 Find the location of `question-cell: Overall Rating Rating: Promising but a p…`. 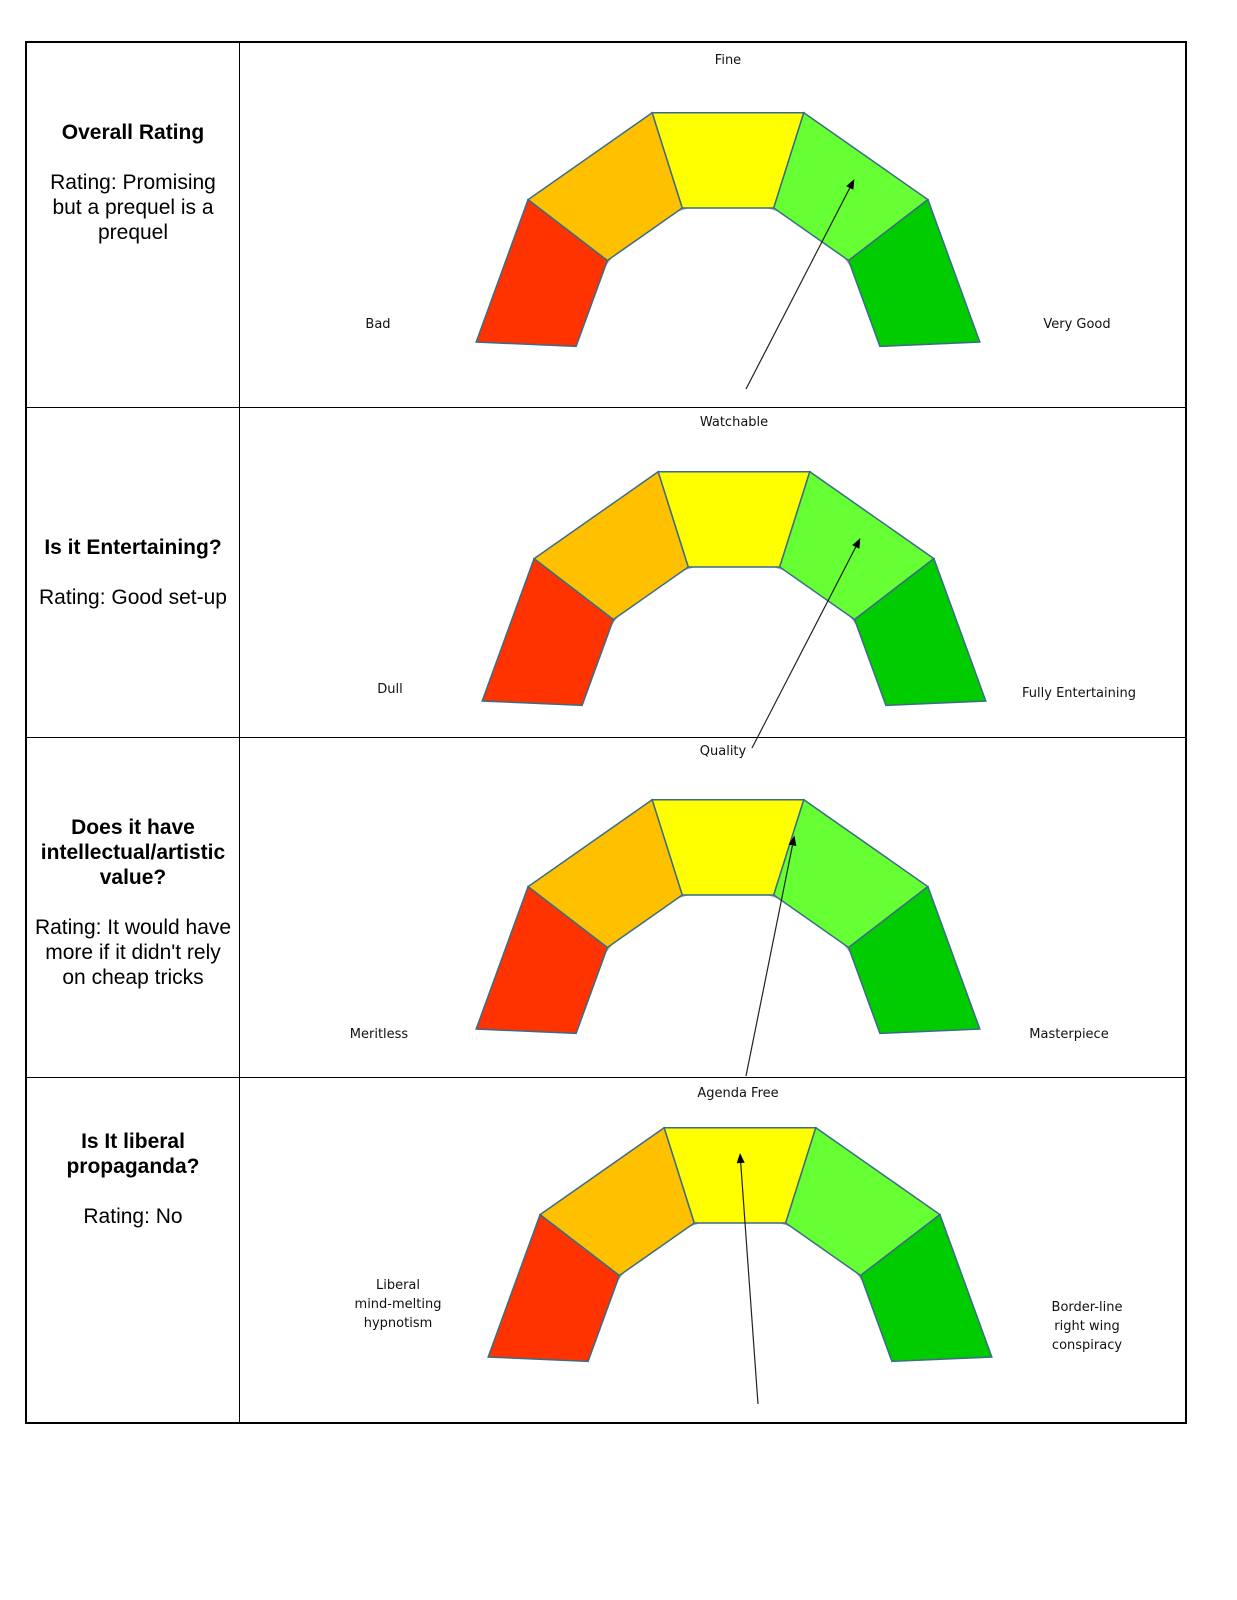

question-cell: Overall Rating Rating: Promising but a p… is located at coordinates (133, 225).